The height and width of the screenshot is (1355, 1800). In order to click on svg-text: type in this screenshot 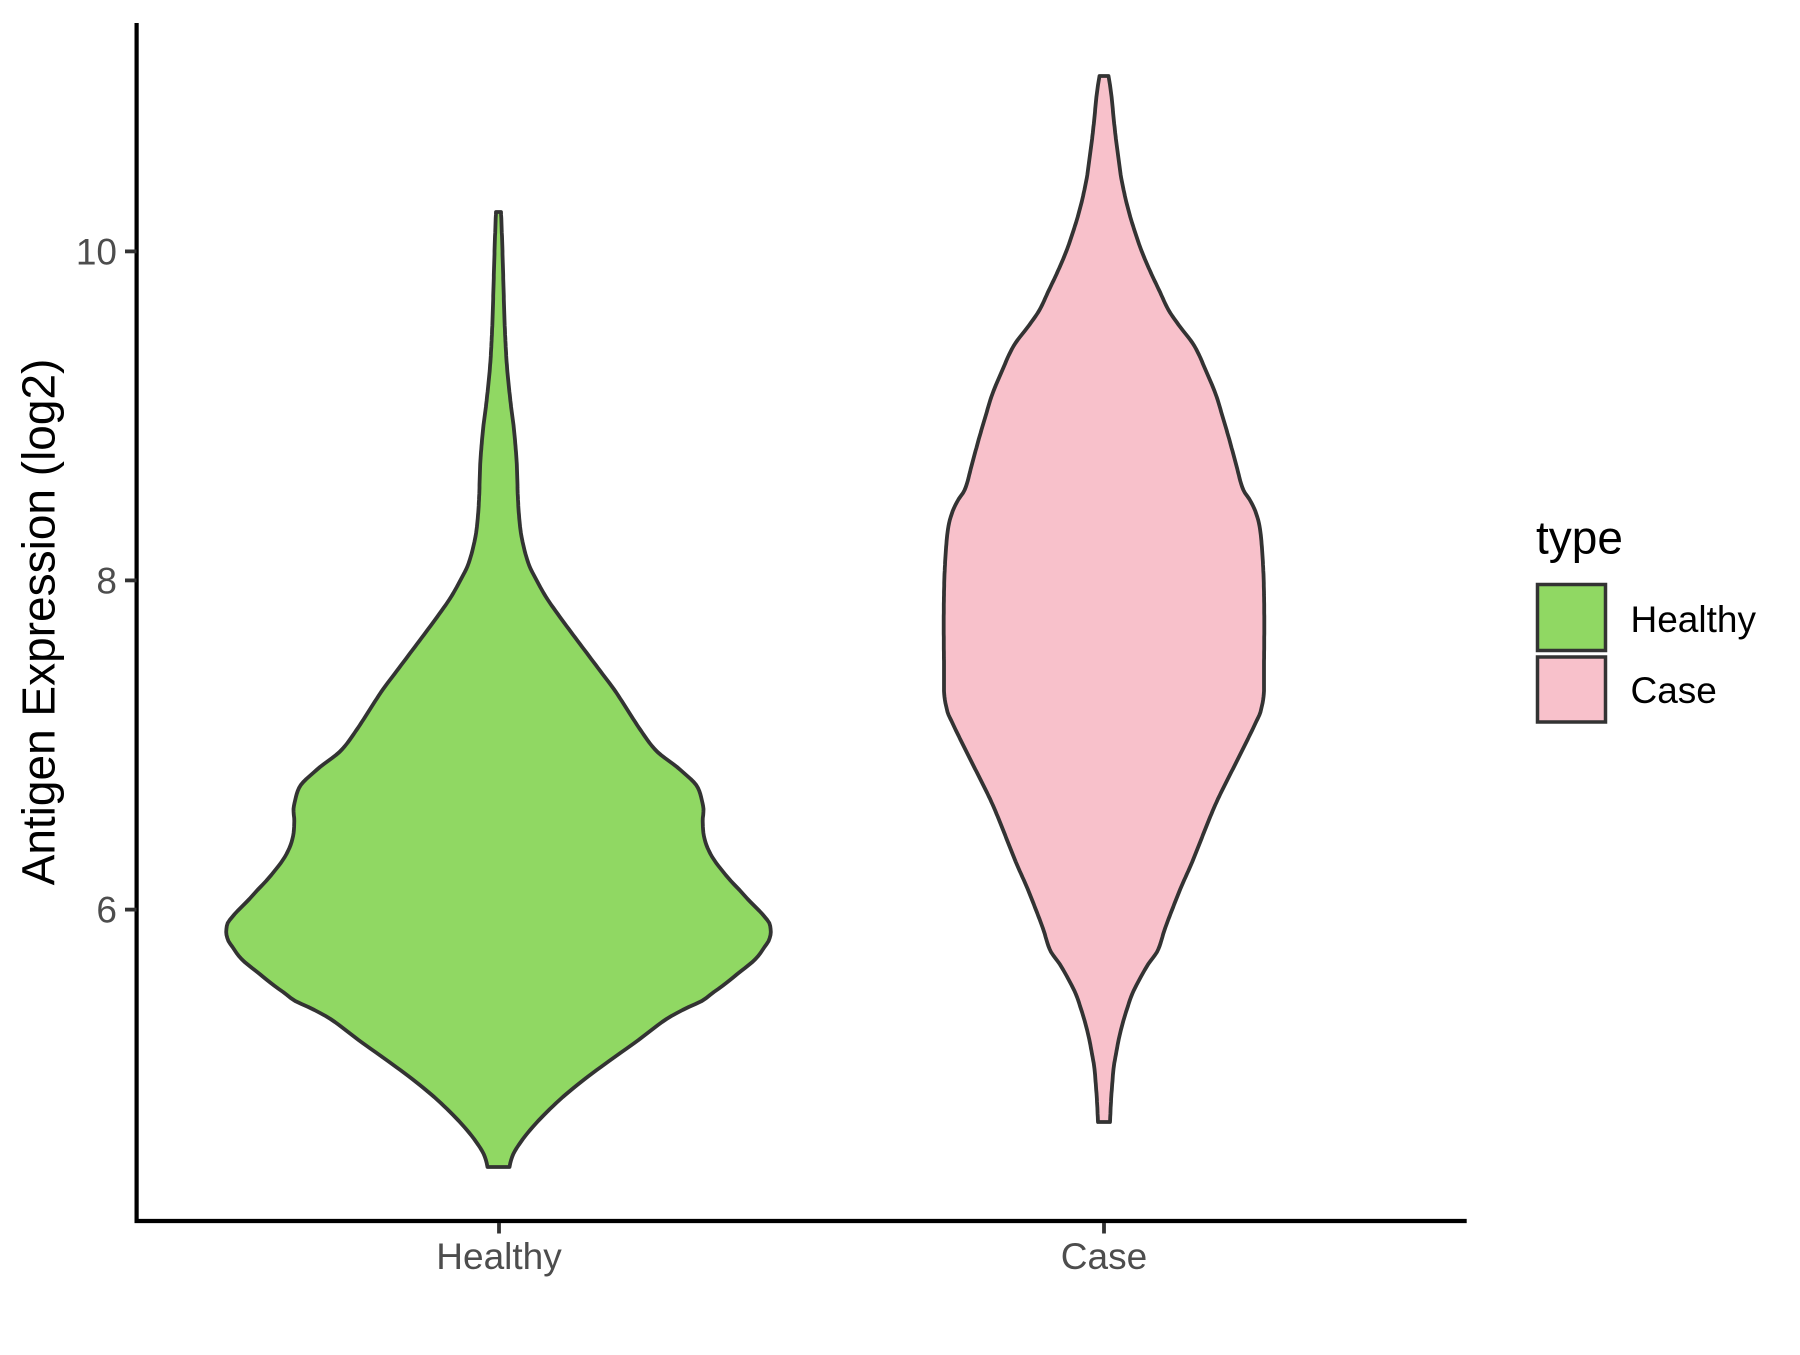, I will do `click(1579, 538)`.